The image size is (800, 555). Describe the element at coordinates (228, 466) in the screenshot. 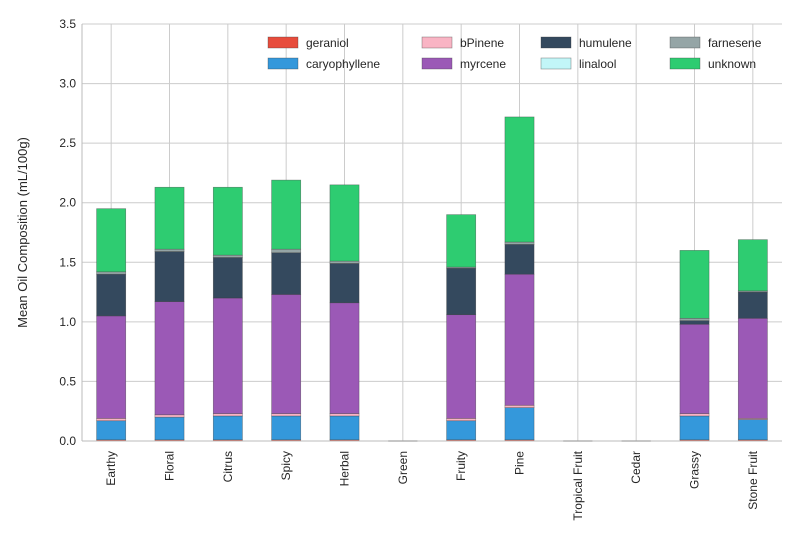

I see `x-tick-label: Citrus` at that location.